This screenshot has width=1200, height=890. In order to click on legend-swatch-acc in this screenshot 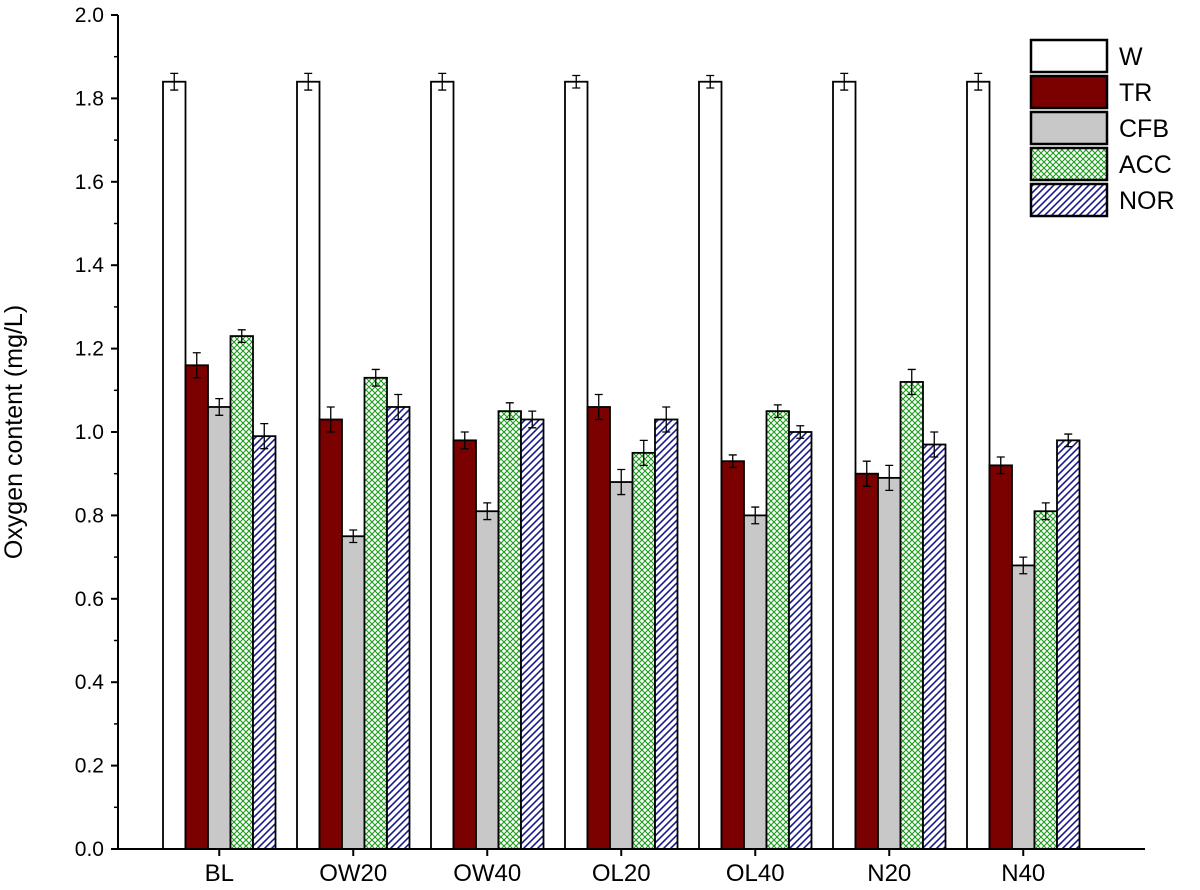, I will do `click(1069, 164)`.